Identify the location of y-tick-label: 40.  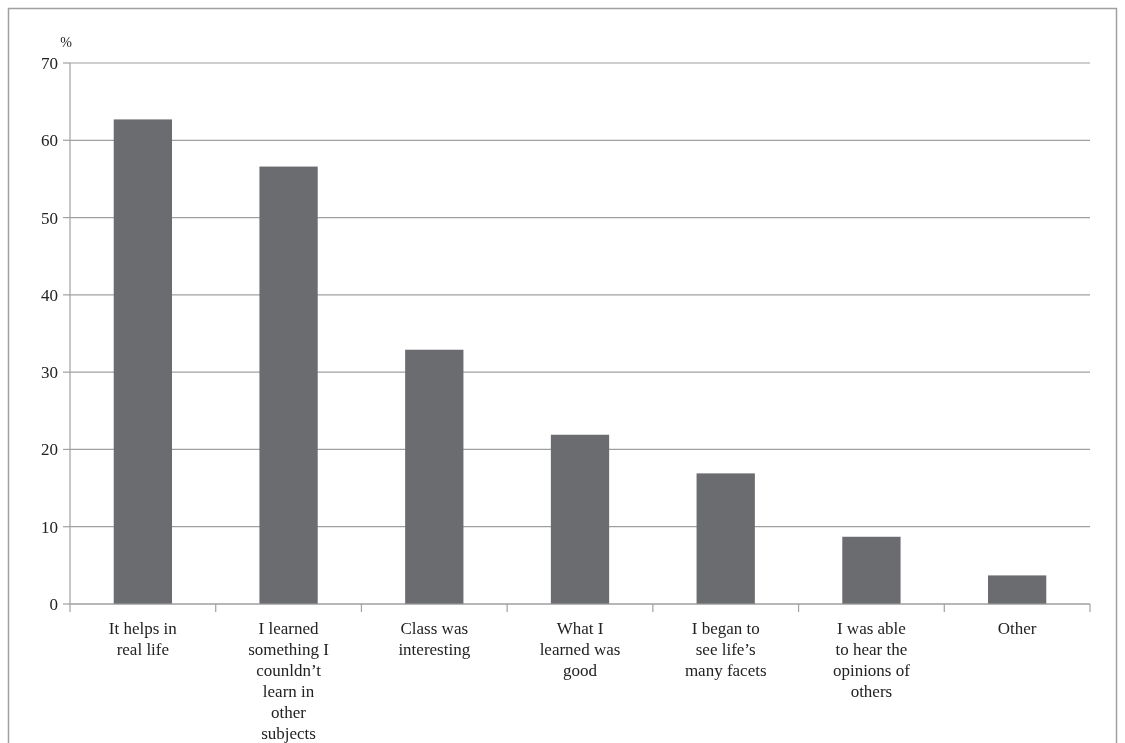
(49, 295).